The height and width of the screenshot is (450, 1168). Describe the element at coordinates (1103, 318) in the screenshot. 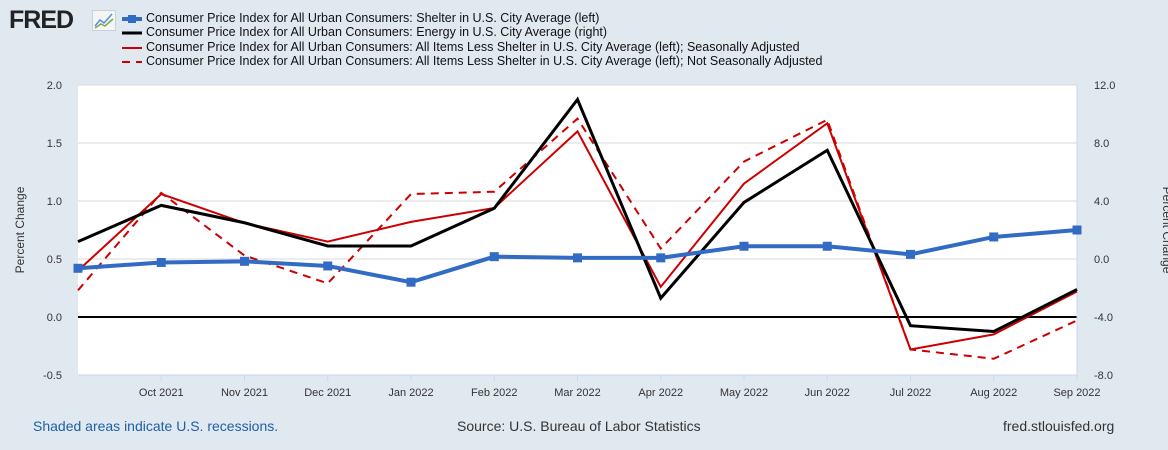

I see `y-tick-label-right: -4.0` at that location.